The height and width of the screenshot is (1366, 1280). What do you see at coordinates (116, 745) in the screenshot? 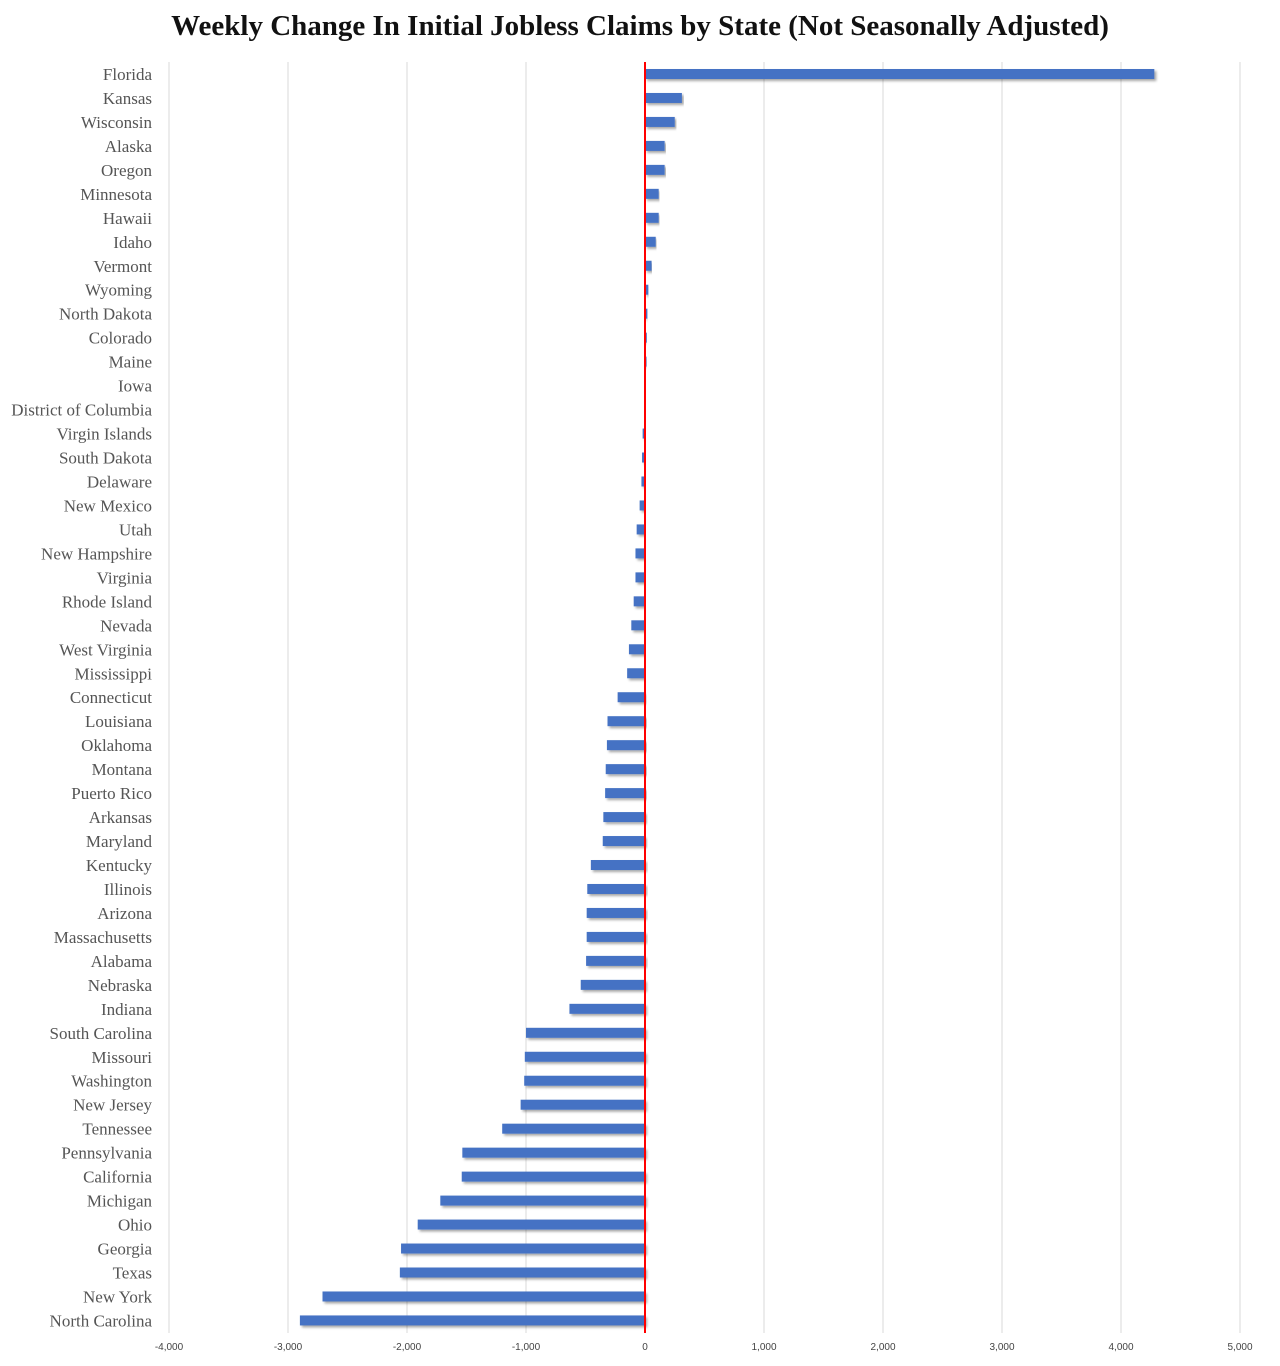
I see `category-label: Oklahoma` at bounding box center [116, 745].